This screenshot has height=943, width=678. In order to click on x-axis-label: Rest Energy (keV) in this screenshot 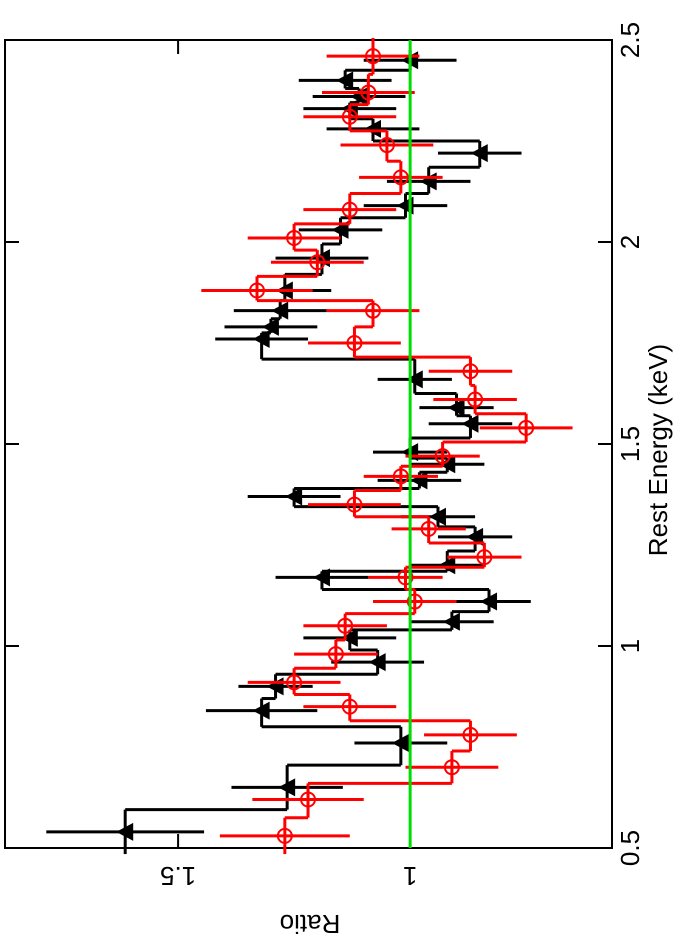, I will do `click(658, 450)`.